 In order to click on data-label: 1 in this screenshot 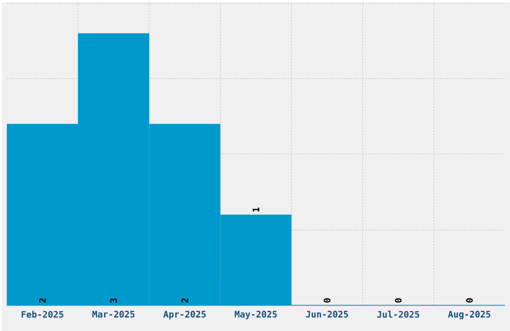, I will do `click(256, 209)`.